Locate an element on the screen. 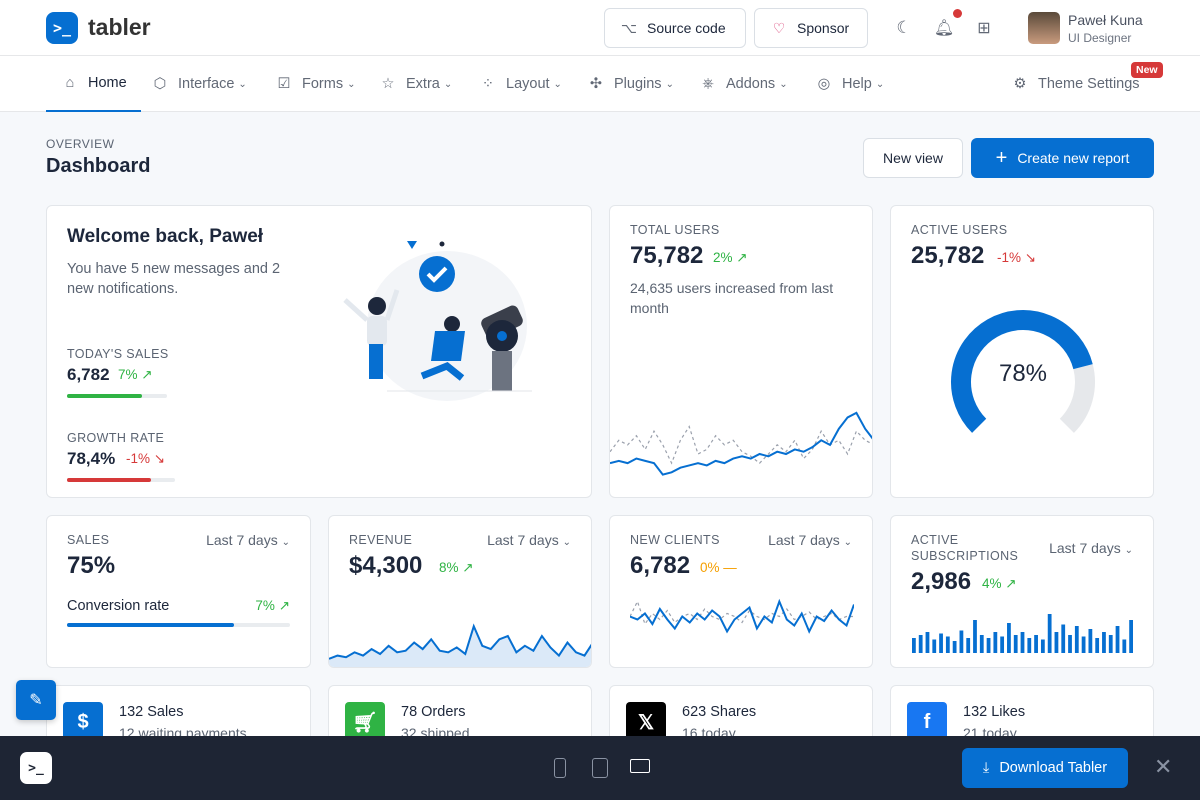 This screenshot has height=800, width=1200. gauge-track is located at coordinates (1077, 398).